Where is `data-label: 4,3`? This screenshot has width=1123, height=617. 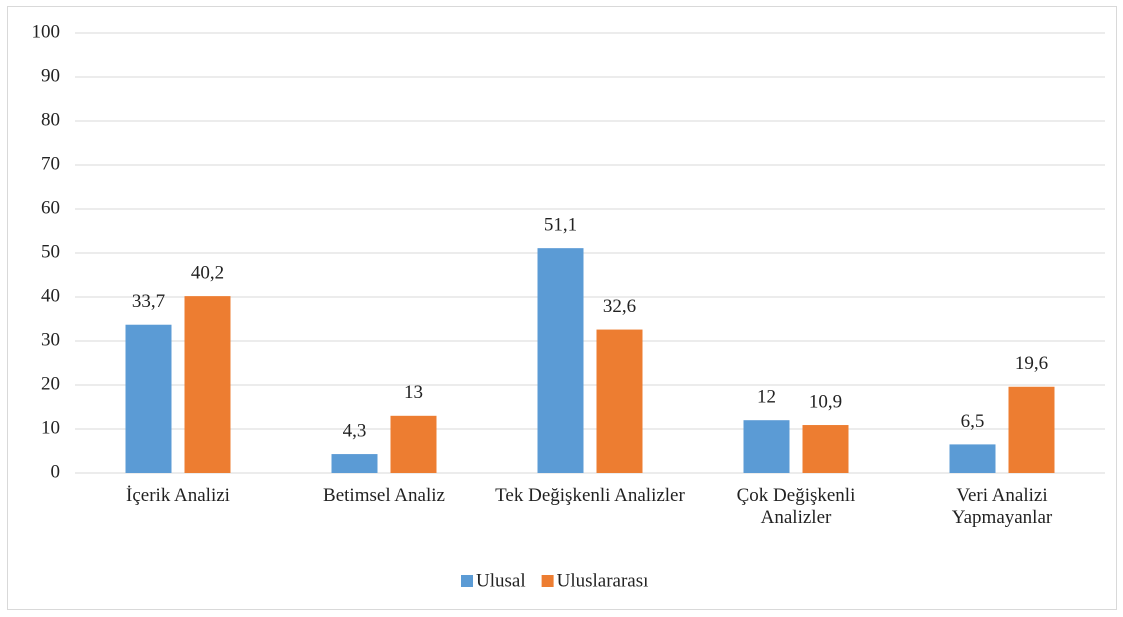
data-label: 4,3 is located at coordinates (355, 430).